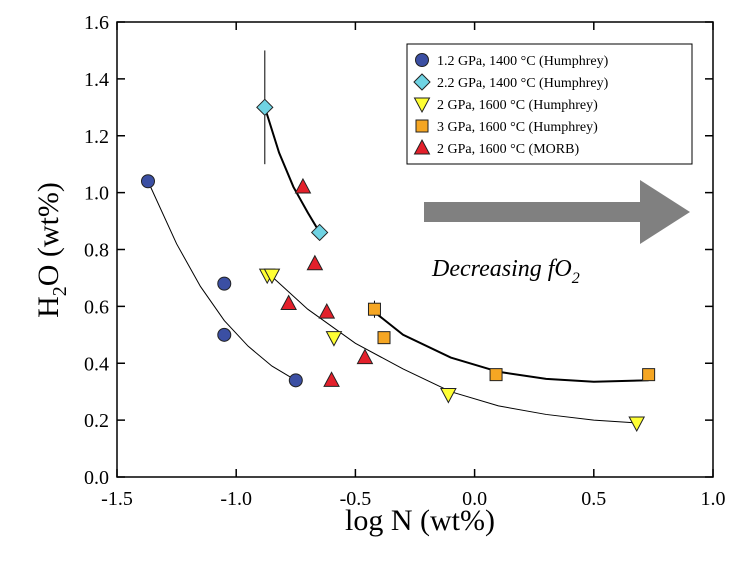 The image size is (740, 569). I want to click on y-tick-label: 0.0, so click(96, 478).